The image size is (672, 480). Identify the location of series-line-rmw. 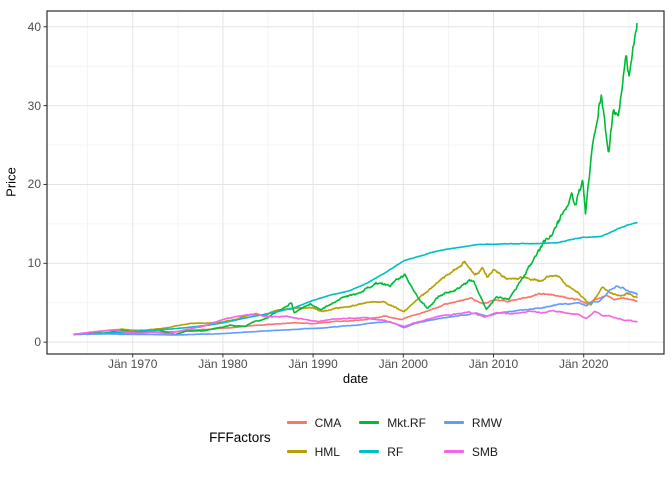
(355, 310).